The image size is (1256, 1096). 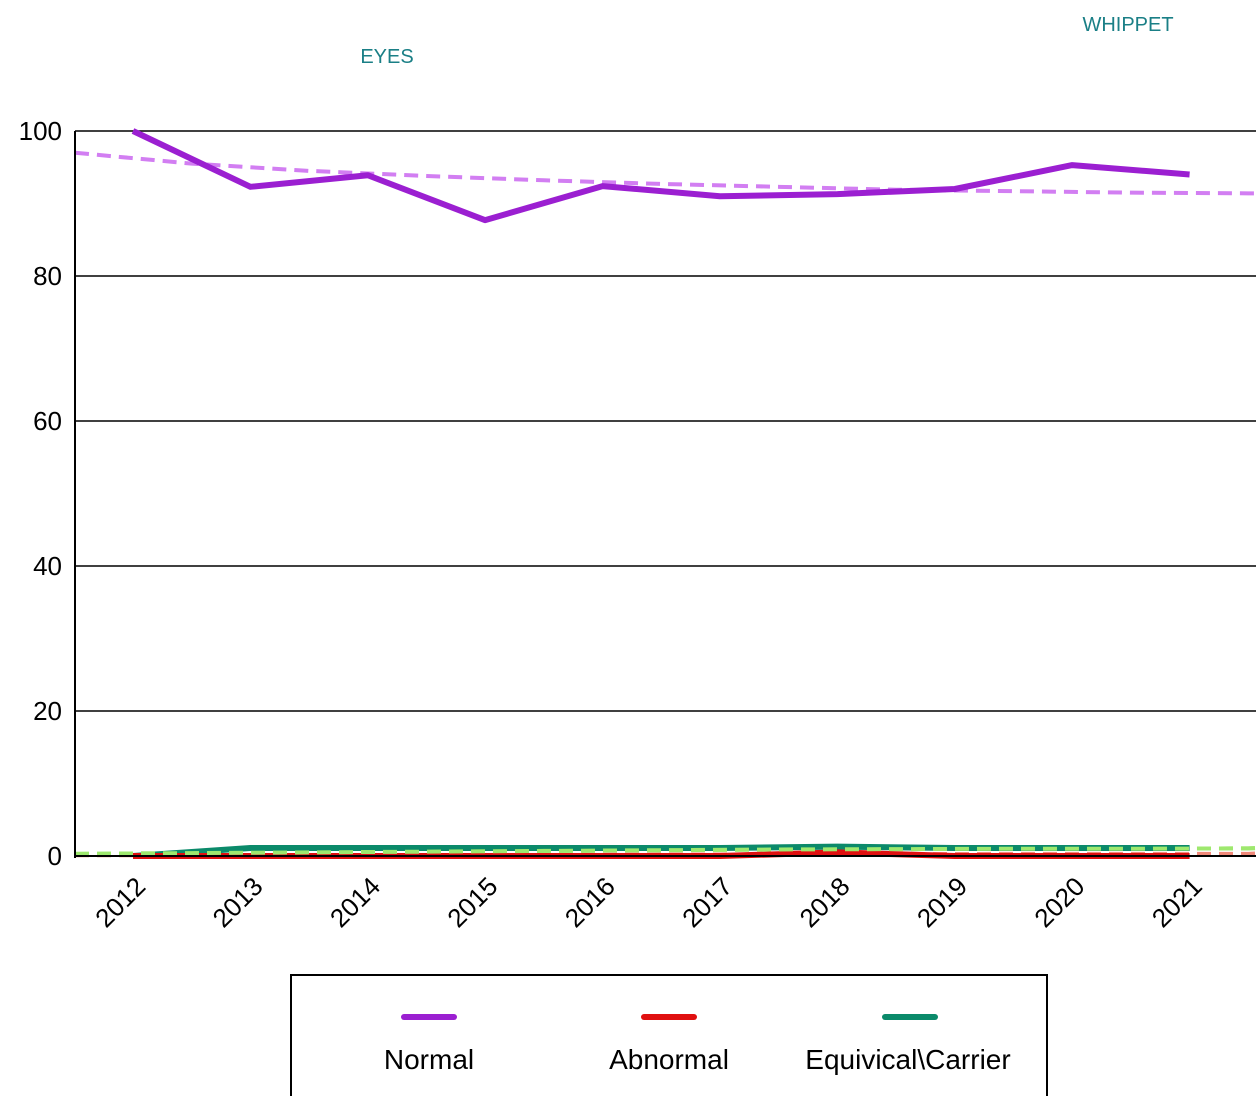 What do you see at coordinates (238, 902) in the screenshot?
I see `x-tick-label: 2013` at bounding box center [238, 902].